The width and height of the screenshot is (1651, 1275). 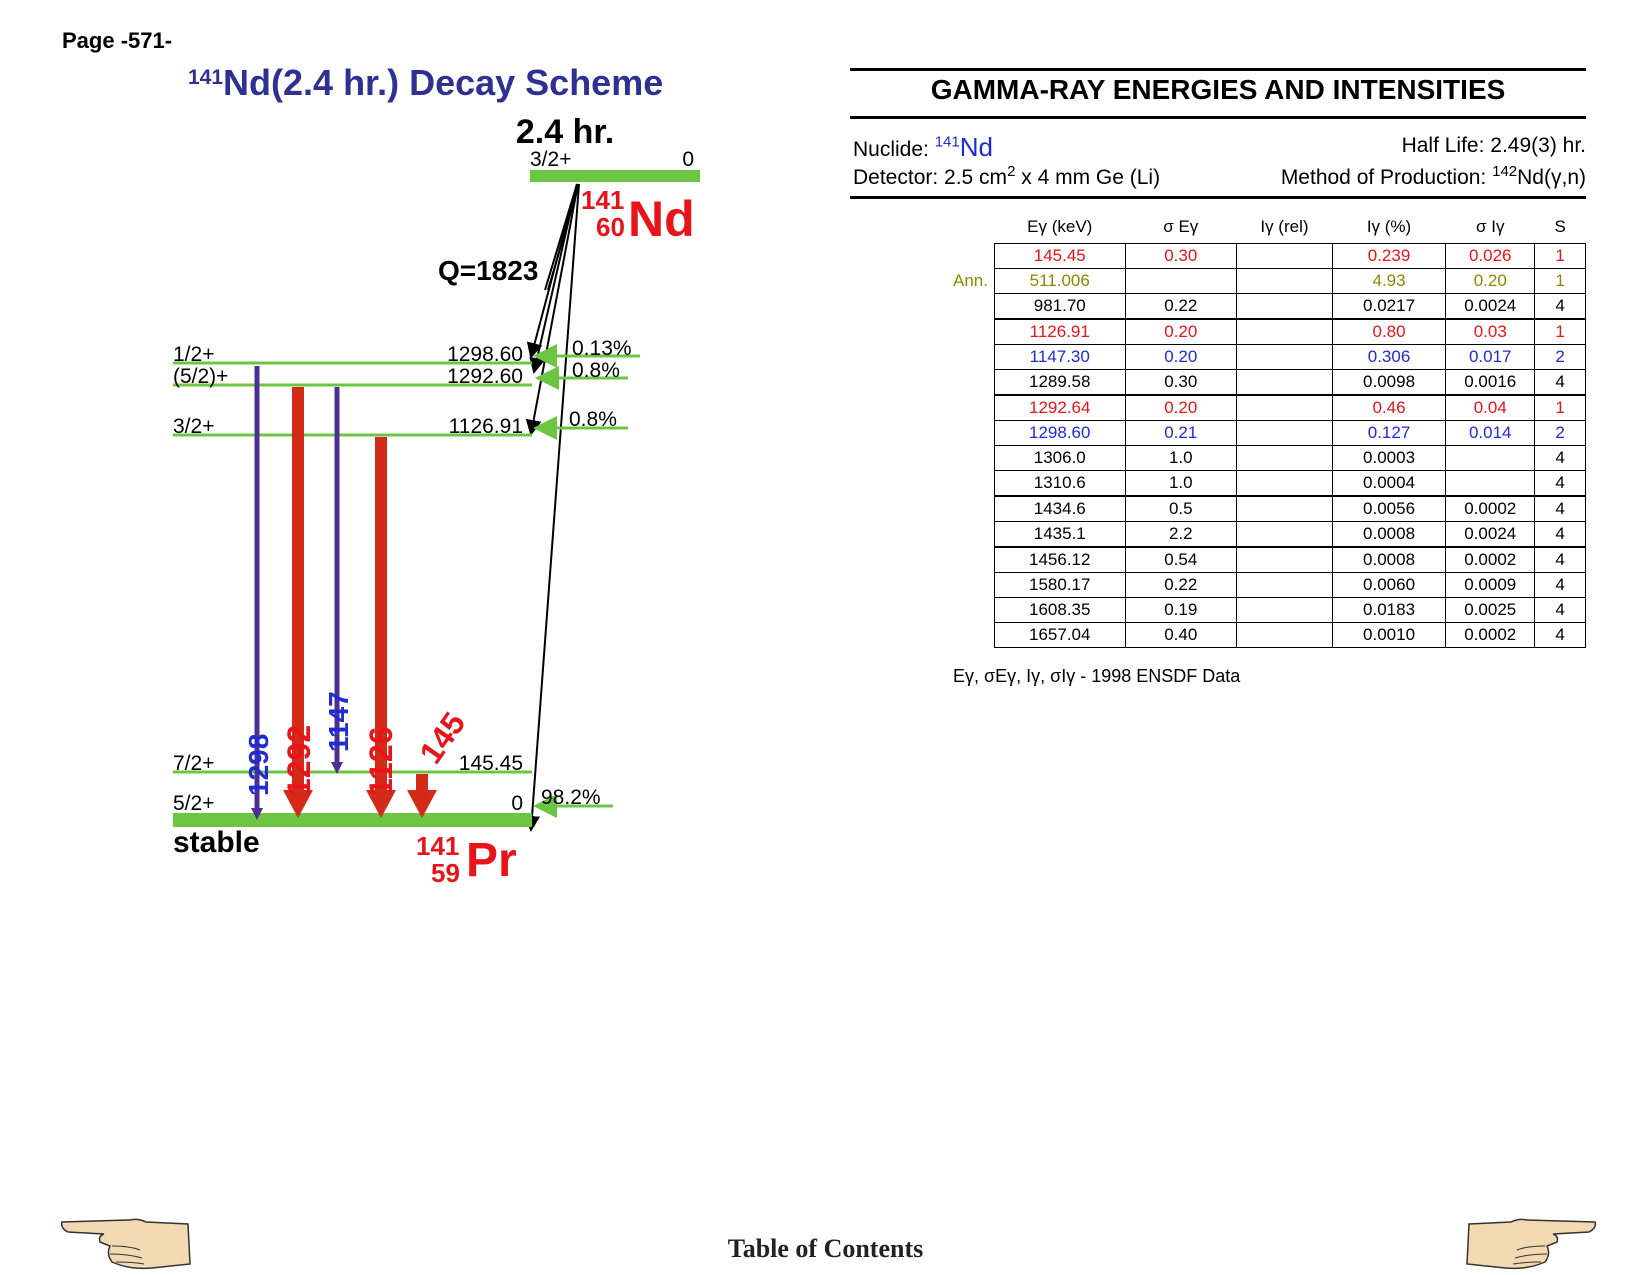 What do you see at coordinates (437, 846) in the screenshot?
I see `daughter-mass: 141` at bounding box center [437, 846].